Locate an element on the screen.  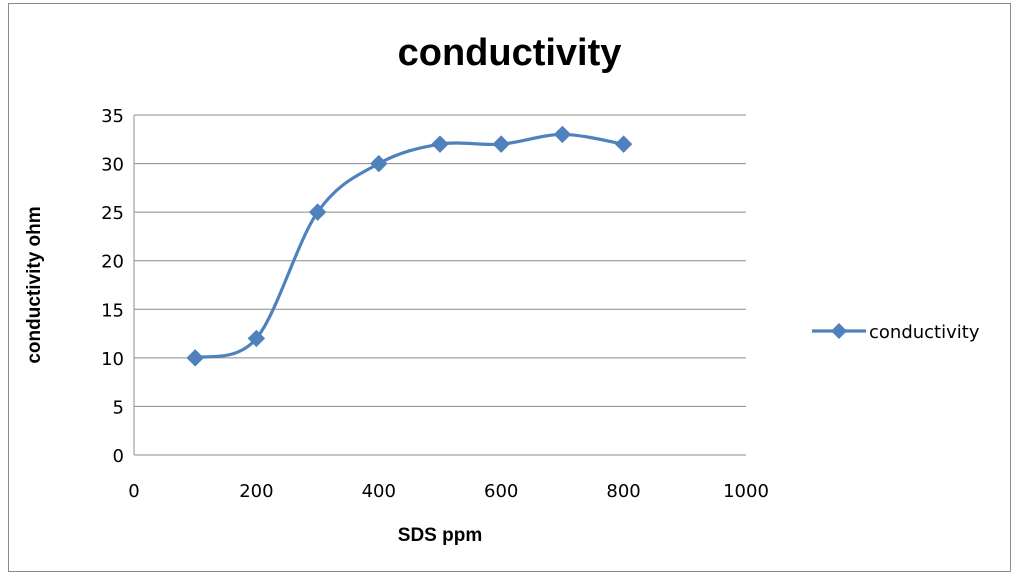
legend-marker is located at coordinates (839, 331).